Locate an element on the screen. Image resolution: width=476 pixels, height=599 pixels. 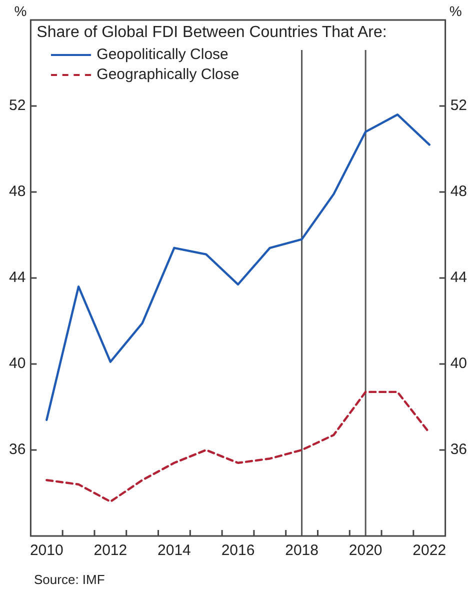
source-note: Source: IMF is located at coordinates (69, 579).